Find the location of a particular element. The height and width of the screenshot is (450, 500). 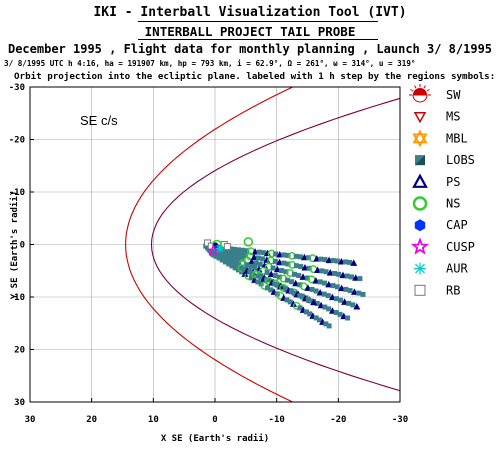

region-legend: SW MS MBL LOBS PS NS CAP CUSP AUR RB is located at coordinates (442, 190).